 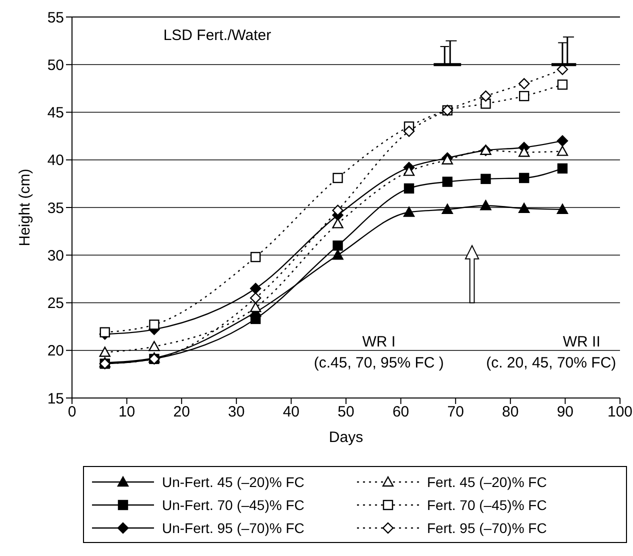 I want to click on y-tick-label: 40, so click(x=55, y=161).